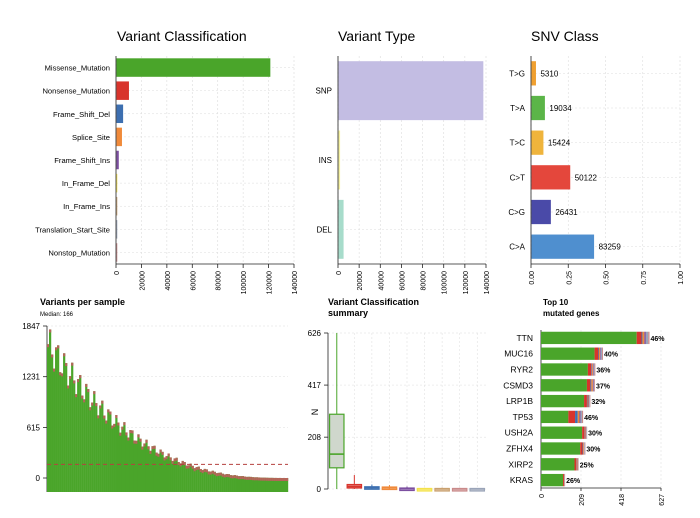 Image resolution: width=700 pixels, height=518 pixels. What do you see at coordinates (91, 137) in the screenshot?
I see `category-label: Splice_Site` at bounding box center [91, 137].